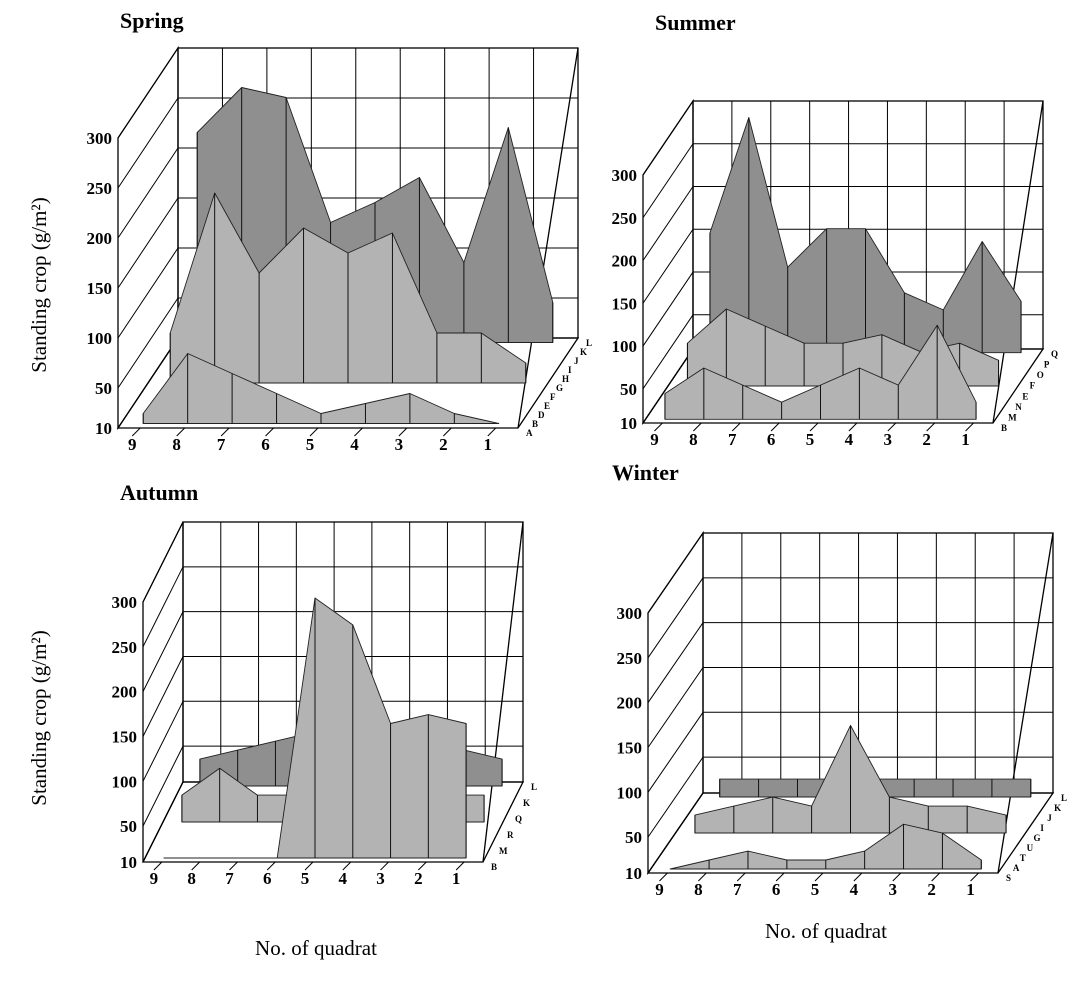  Describe the element at coordinates (1018, 407) in the screenshot. I see `depth-label: N` at that location.